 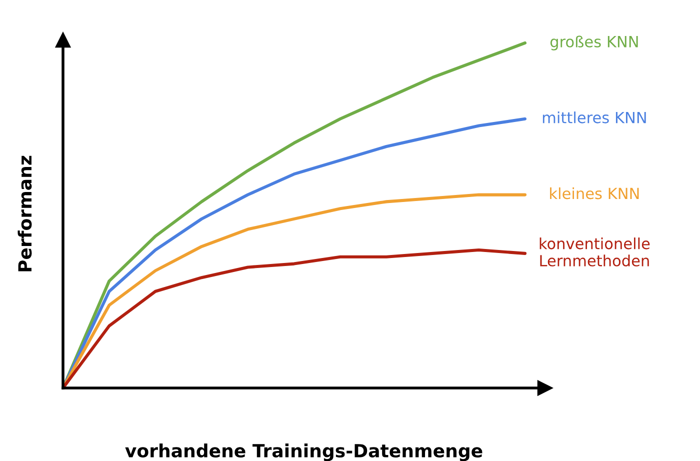 I want to click on y-axis-title: Performanz, so click(x=25, y=214).